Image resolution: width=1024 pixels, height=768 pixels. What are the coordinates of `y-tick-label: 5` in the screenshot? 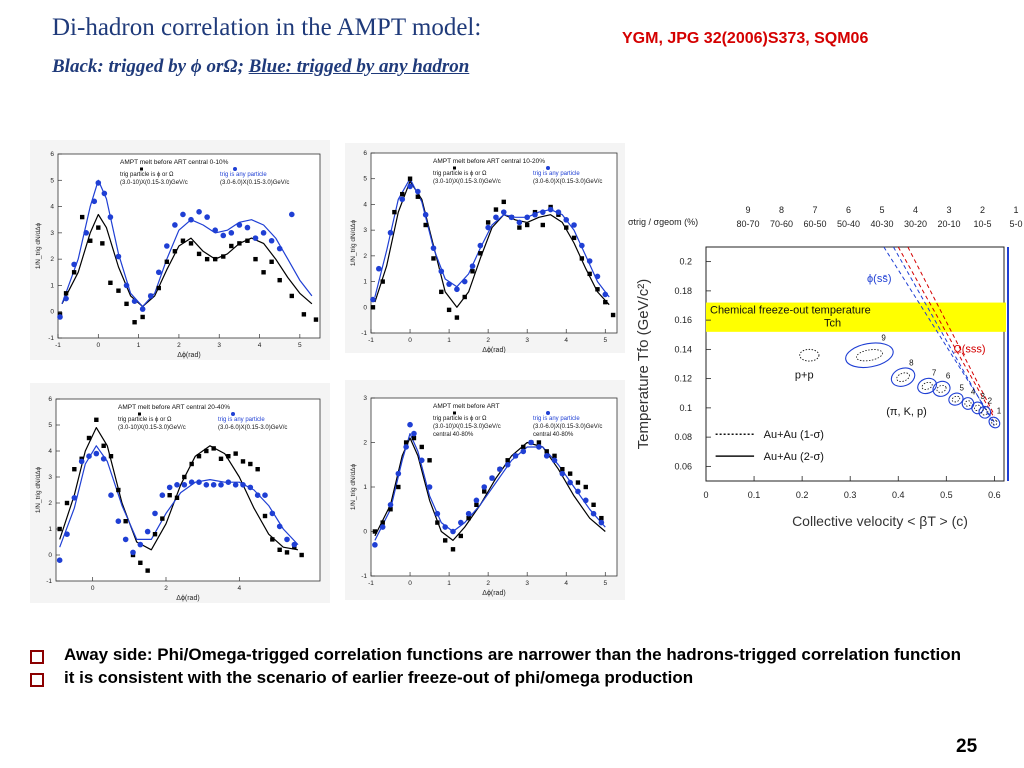 It's located at (52, 180).